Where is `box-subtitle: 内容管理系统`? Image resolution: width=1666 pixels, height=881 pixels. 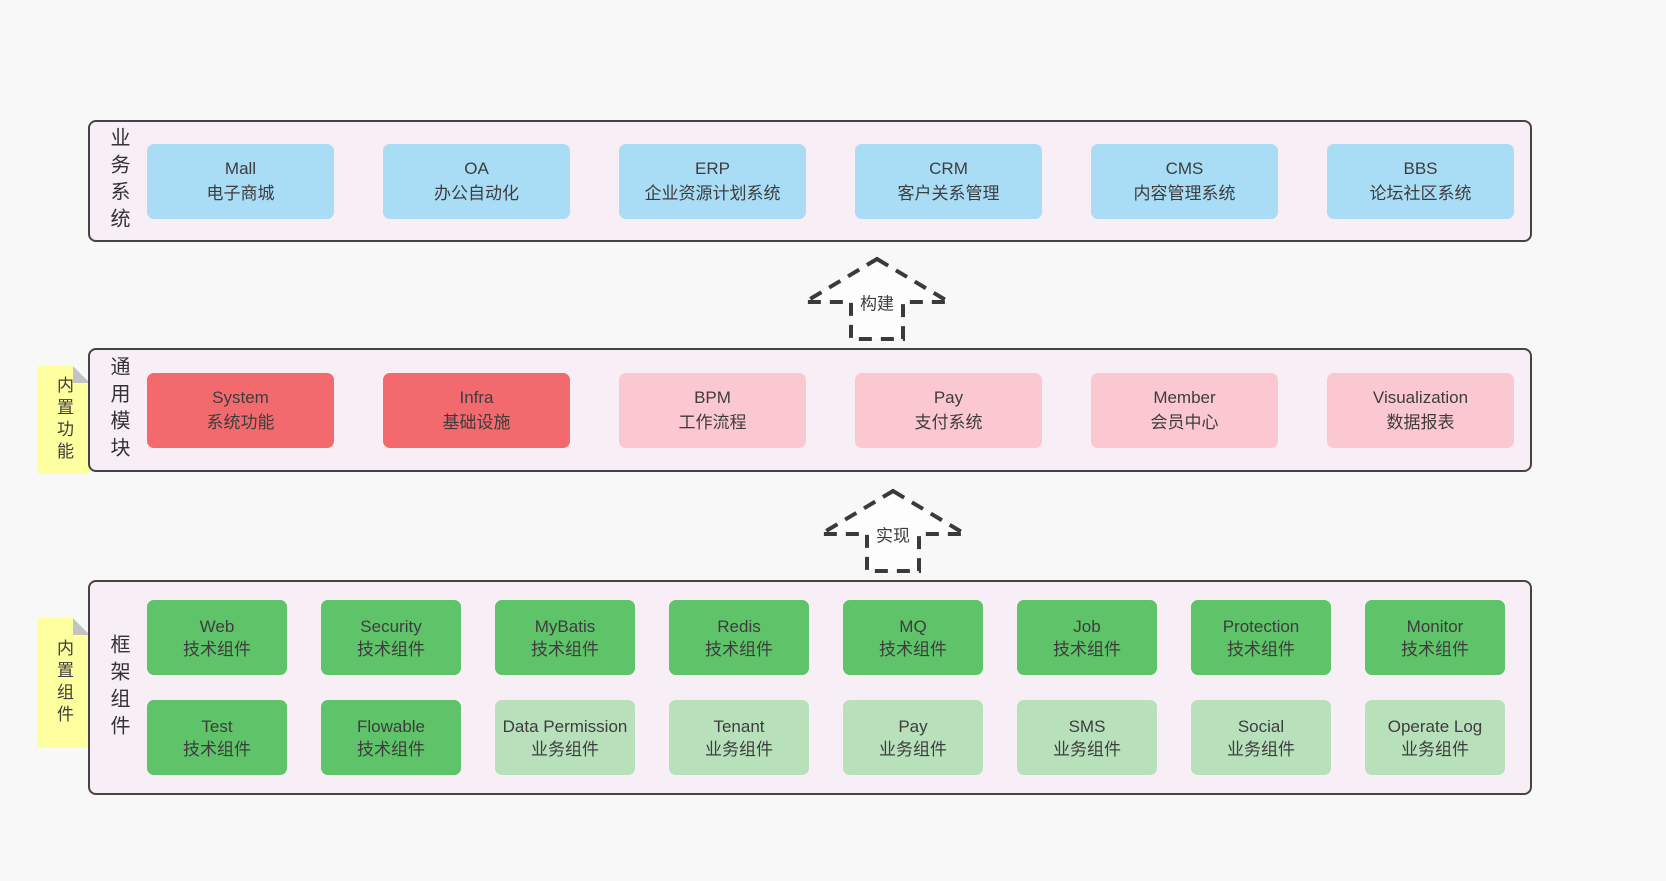 box-subtitle: 内容管理系统 is located at coordinates (1184, 193).